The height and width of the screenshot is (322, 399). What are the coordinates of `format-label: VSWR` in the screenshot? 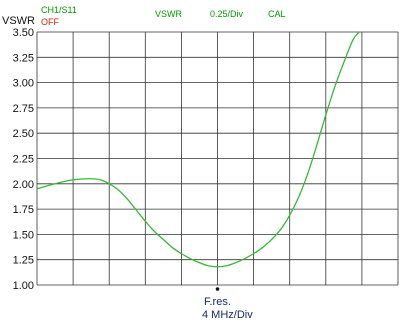 It's located at (169, 14).